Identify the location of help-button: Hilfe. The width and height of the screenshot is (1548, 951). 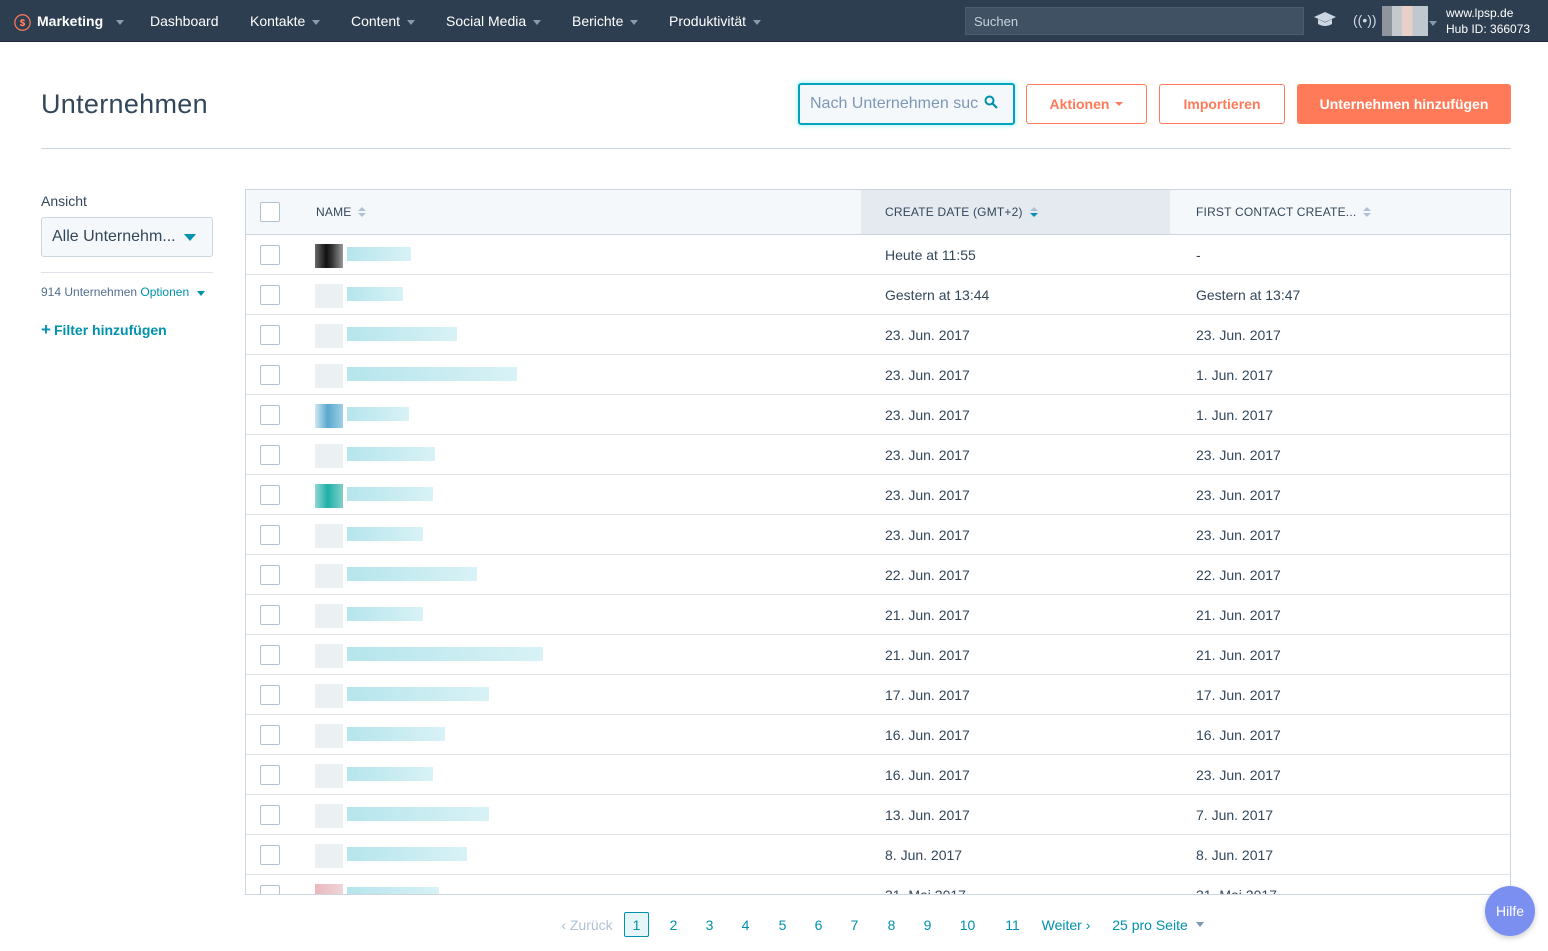
(1510, 911).